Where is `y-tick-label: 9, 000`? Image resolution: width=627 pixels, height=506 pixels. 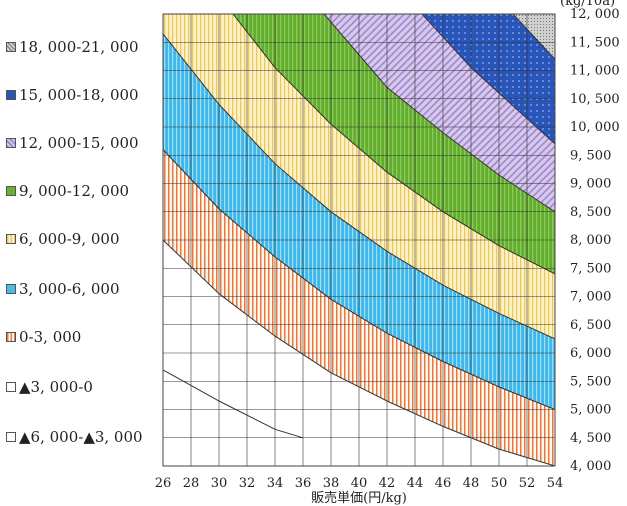
y-tick-label: 9, 000 is located at coordinates (590, 184).